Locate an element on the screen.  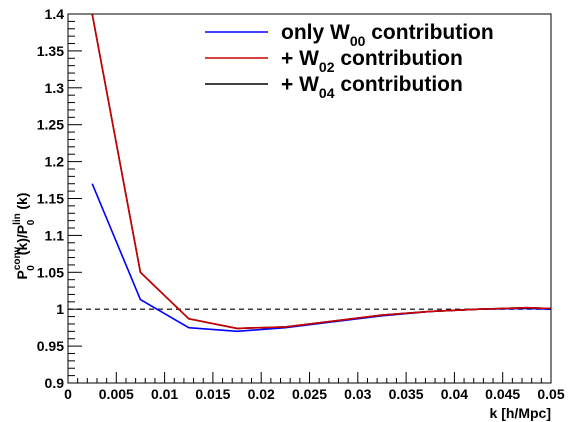
x-tick-label: 0.04 is located at coordinates (454, 394).